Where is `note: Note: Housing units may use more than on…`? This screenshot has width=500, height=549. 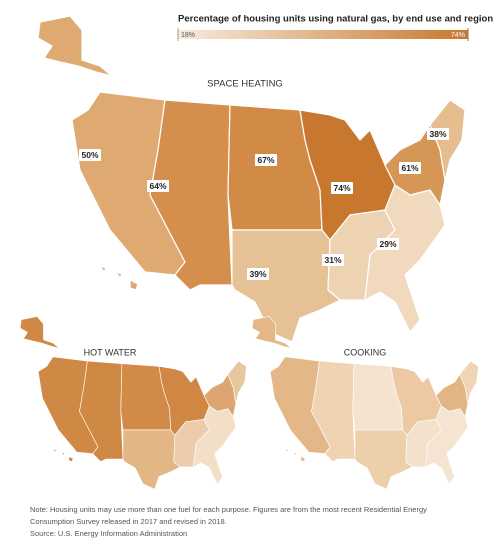 note: Note: Housing units may use more than on… is located at coordinates (228, 509).